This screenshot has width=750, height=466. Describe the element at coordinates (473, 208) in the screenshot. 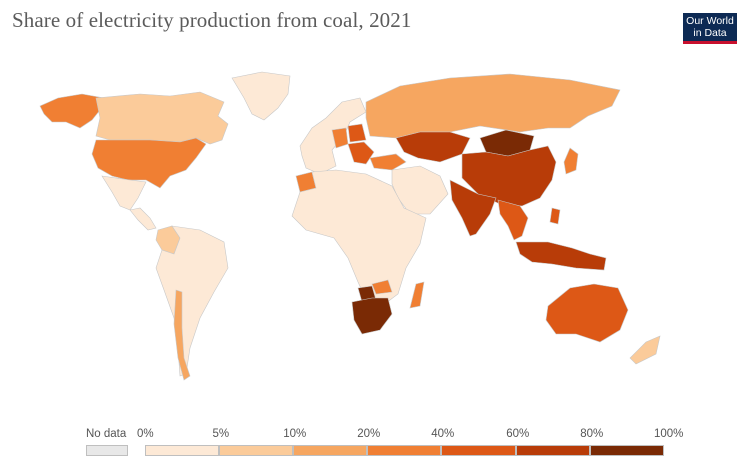

I see `region-india` at that location.